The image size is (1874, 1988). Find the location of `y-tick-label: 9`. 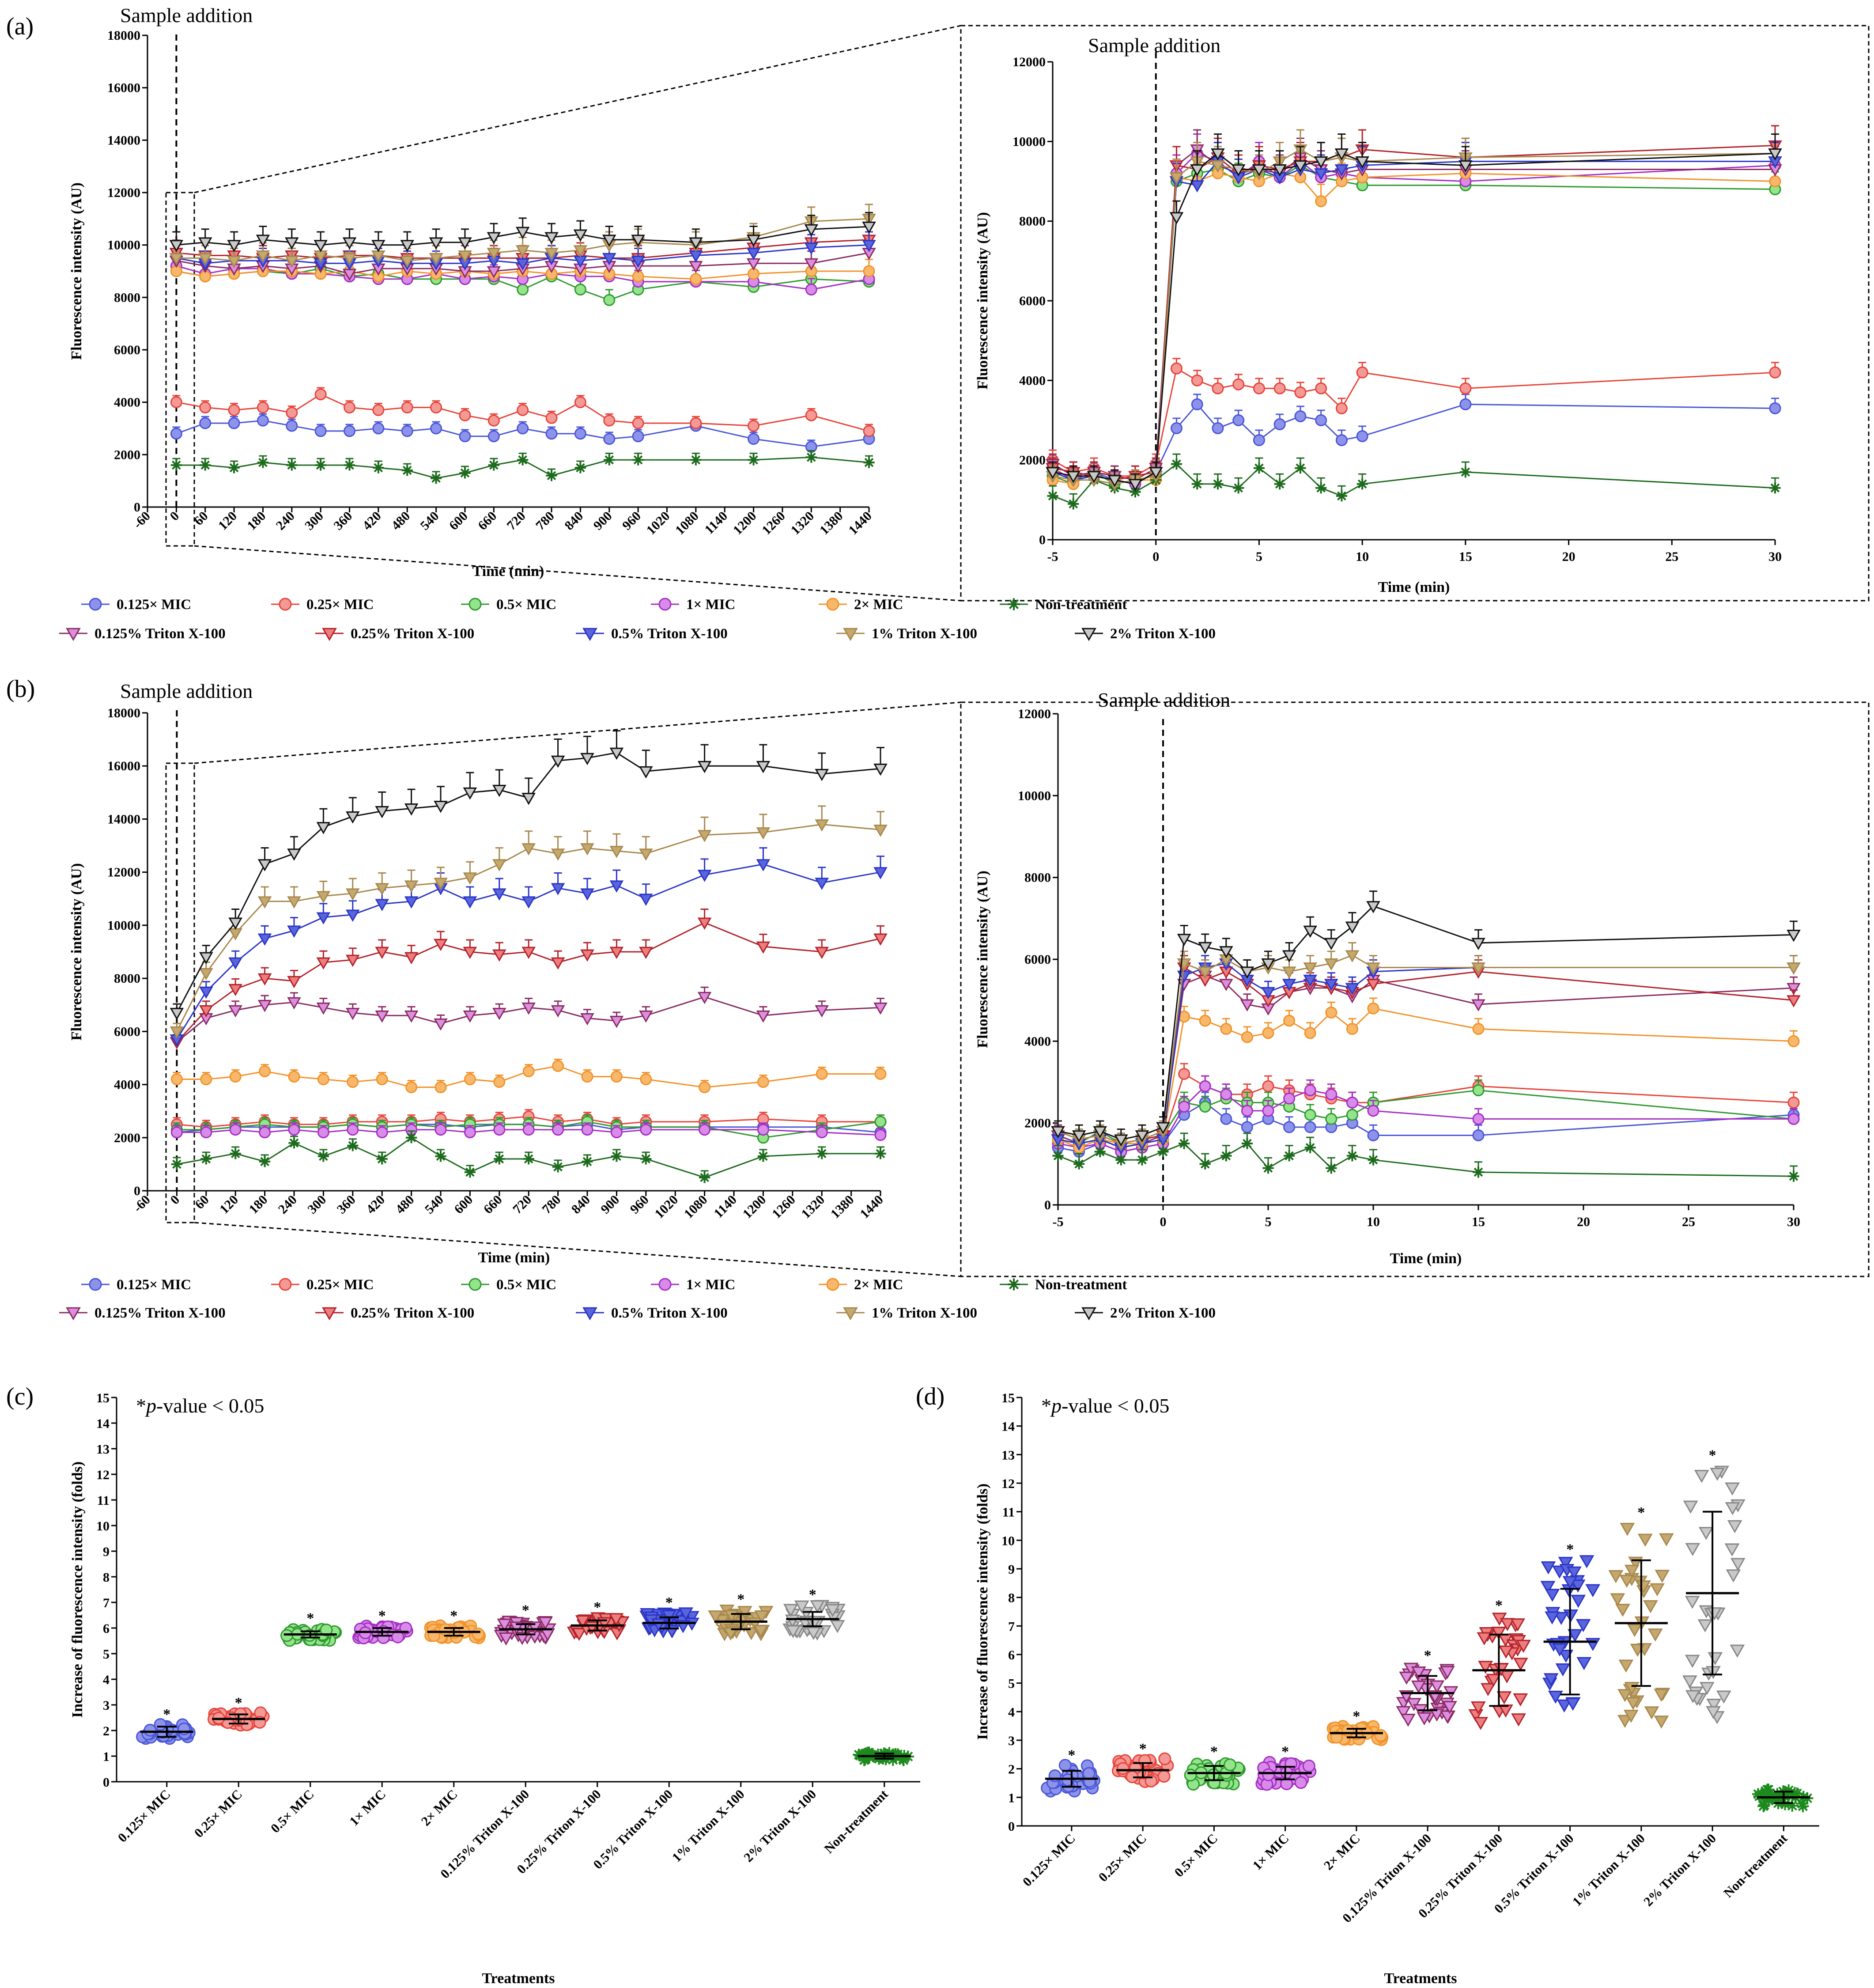

y-tick-label: 9 is located at coordinates (1011, 1569).